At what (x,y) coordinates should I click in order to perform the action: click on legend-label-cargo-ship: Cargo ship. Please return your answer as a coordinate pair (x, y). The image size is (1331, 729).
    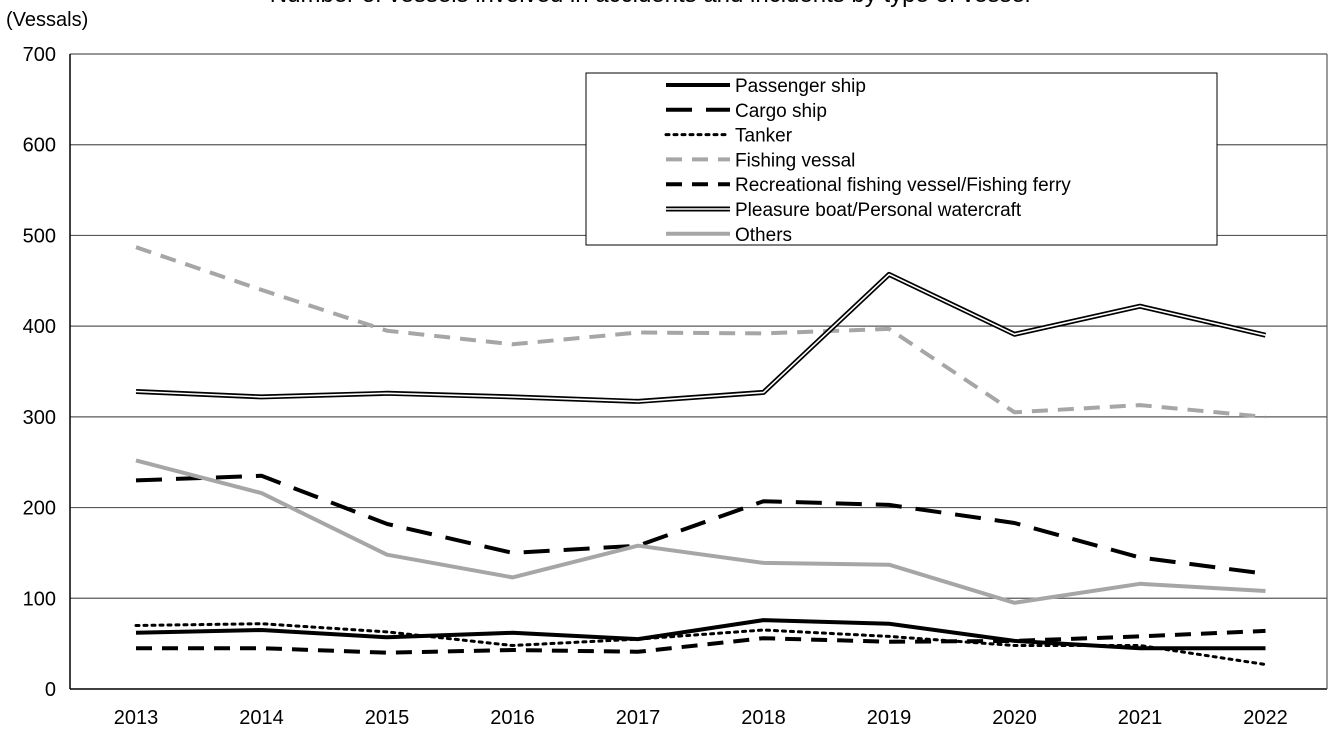
    Looking at the image, I should click on (781, 111).